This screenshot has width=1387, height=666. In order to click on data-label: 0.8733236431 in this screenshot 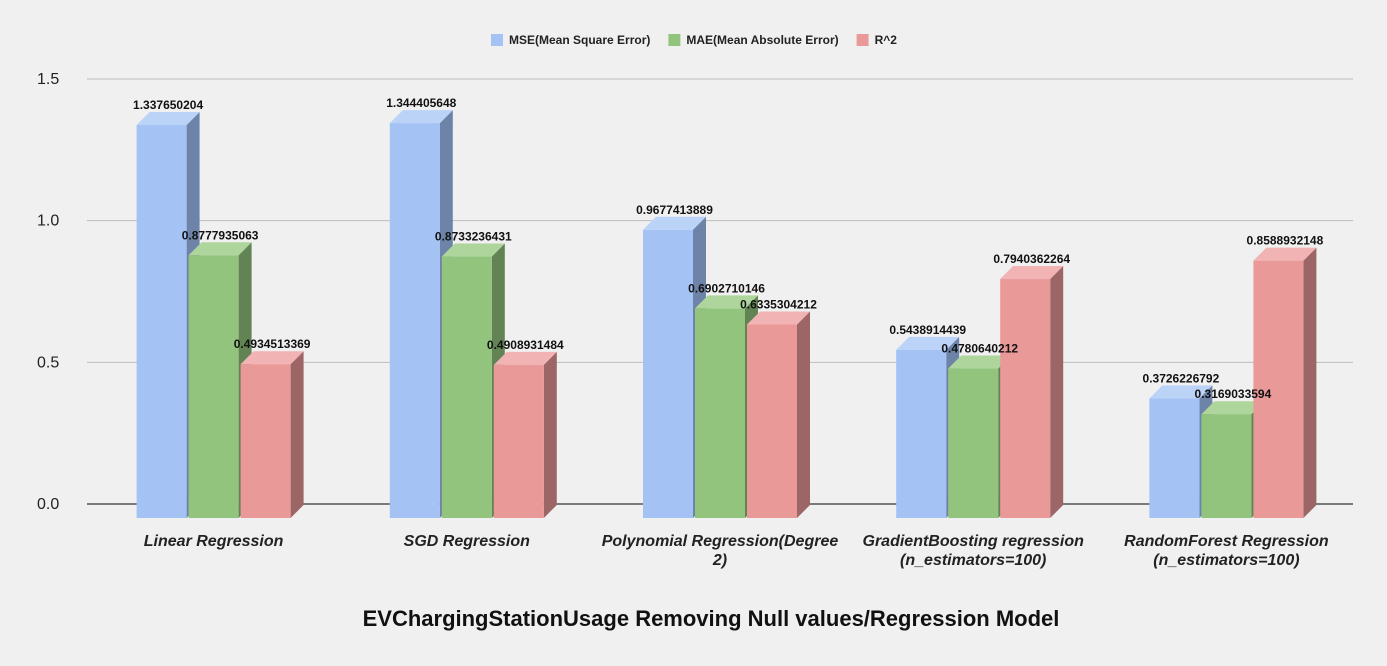, I will do `click(473, 237)`.